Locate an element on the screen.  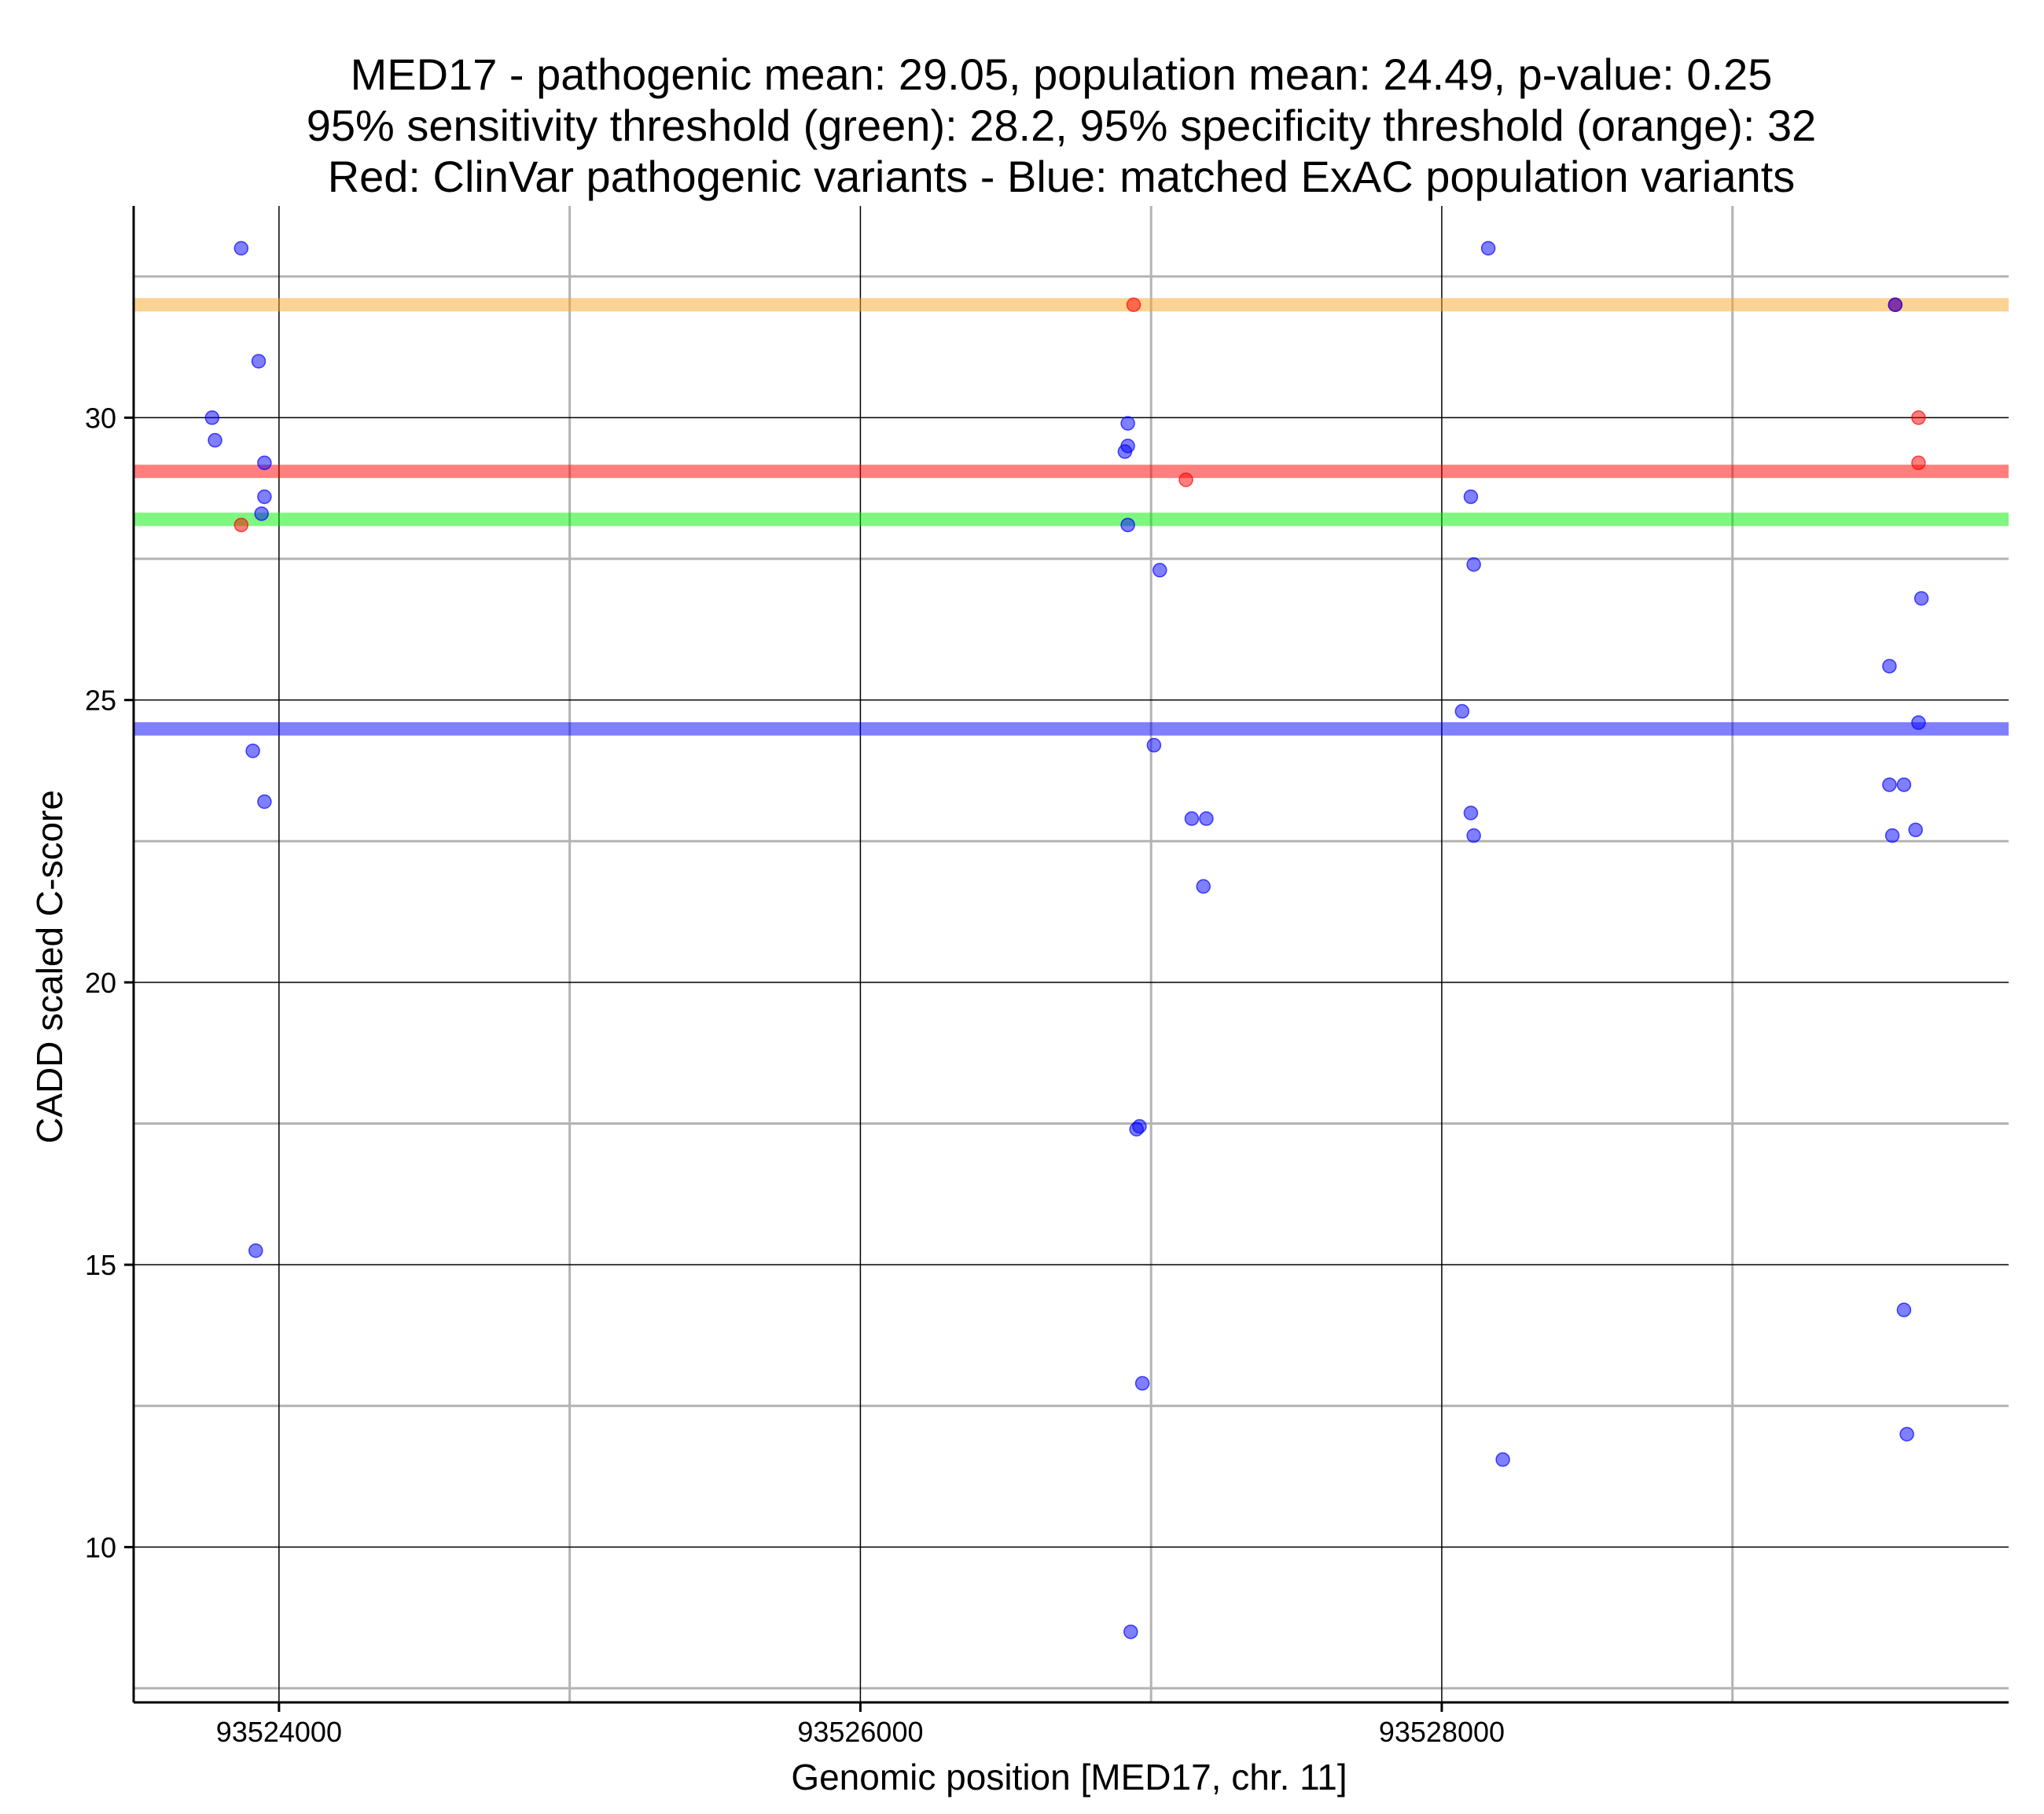
y-tick-label: 15 is located at coordinates (101, 1265).